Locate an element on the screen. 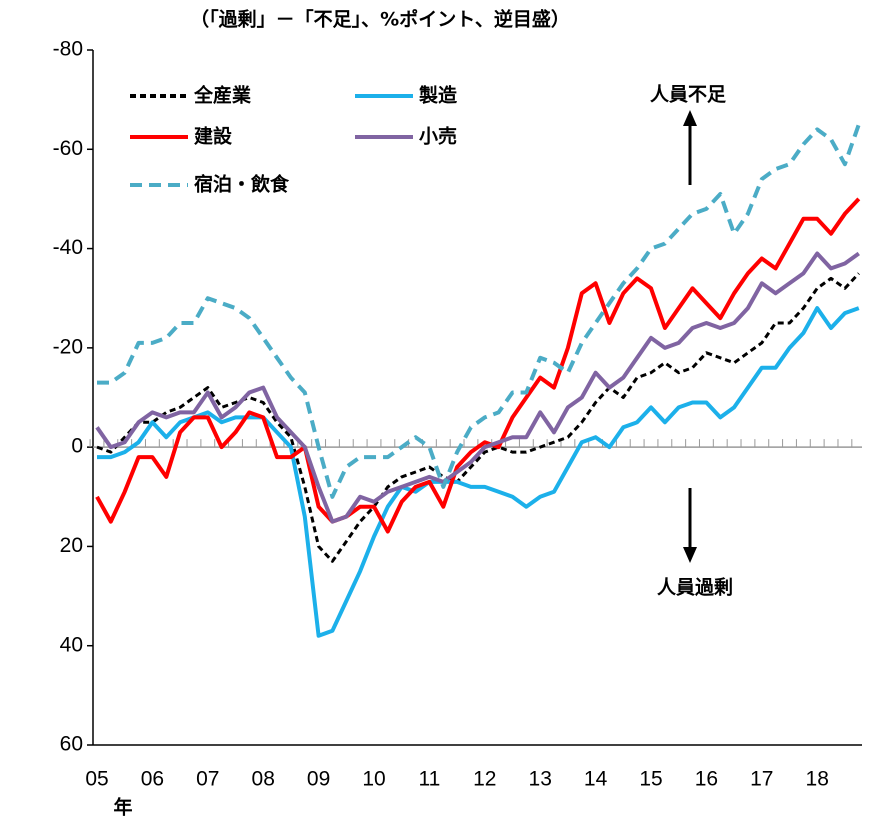 The height and width of the screenshot is (819, 872). x-tick-label: 06 is located at coordinates (152, 779).